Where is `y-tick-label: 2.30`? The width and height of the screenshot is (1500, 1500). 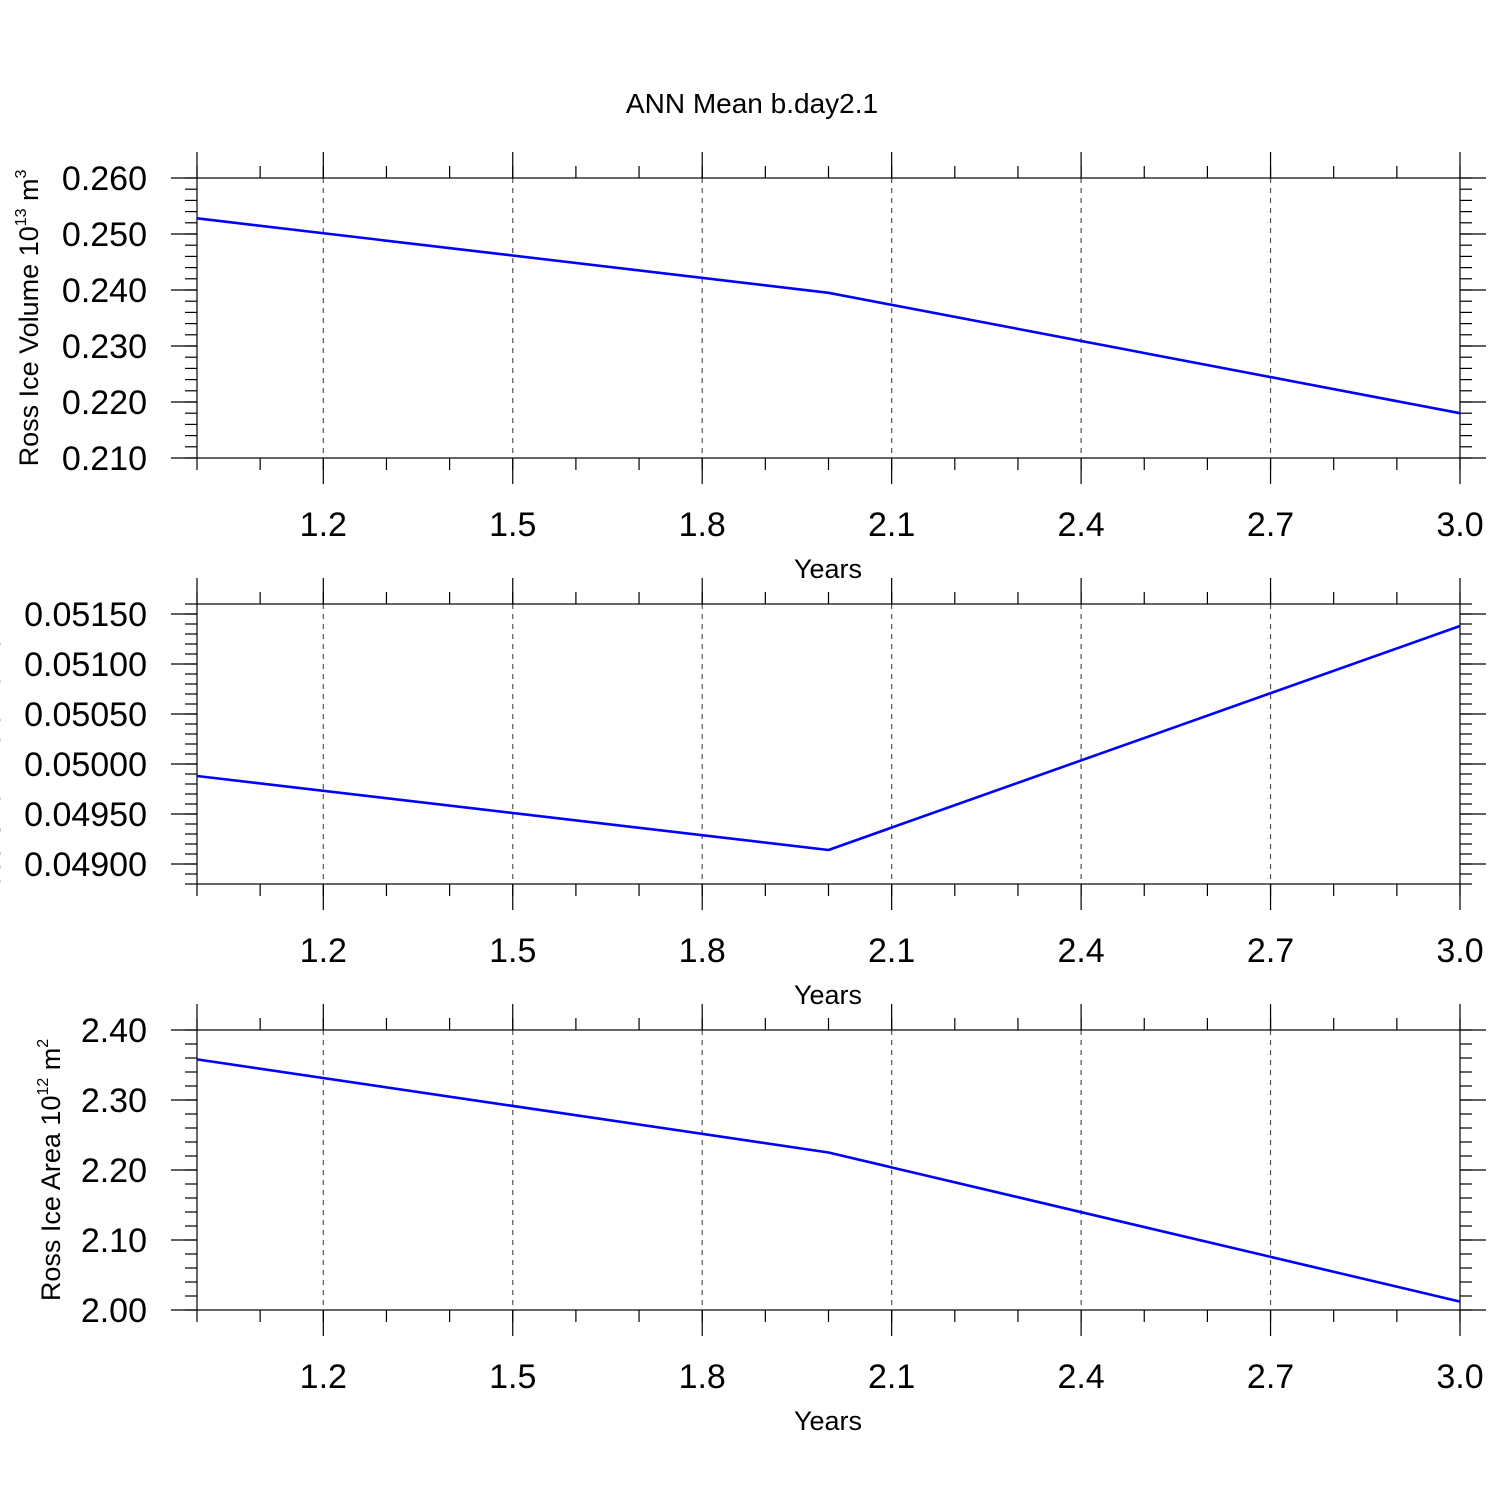 y-tick-label: 2.30 is located at coordinates (114, 1101).